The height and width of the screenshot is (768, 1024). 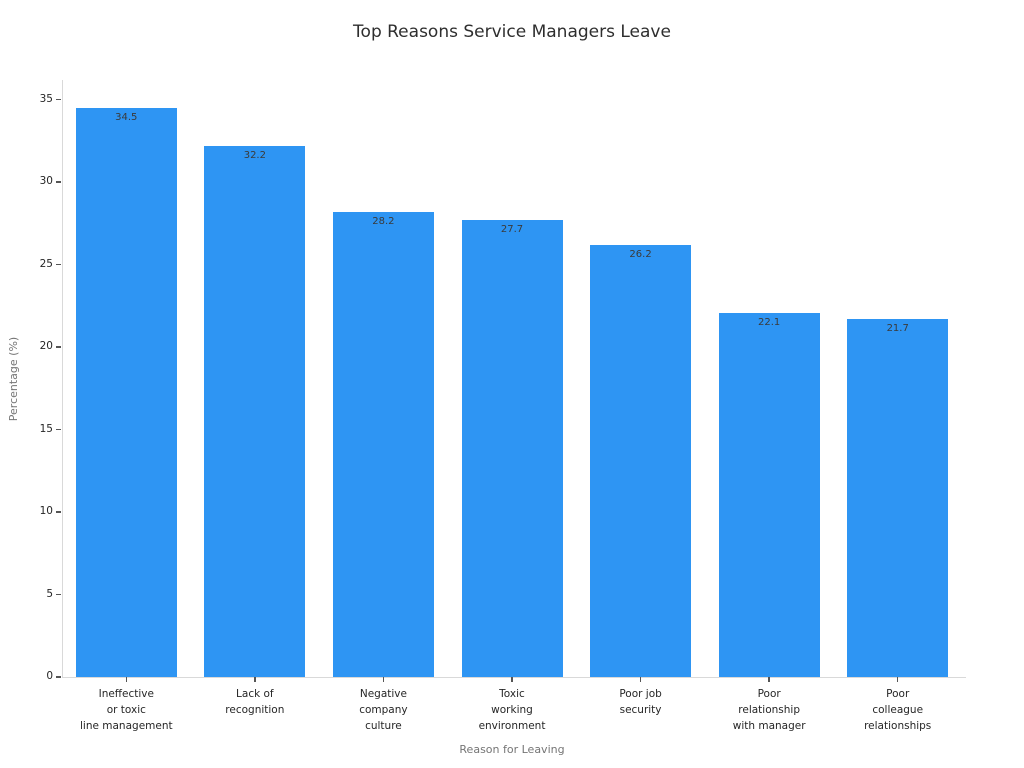 What do you see at coordinates (46, 511) in the screenshot?
I see `y-tick-label: 10` at bounding box center [46, 511].